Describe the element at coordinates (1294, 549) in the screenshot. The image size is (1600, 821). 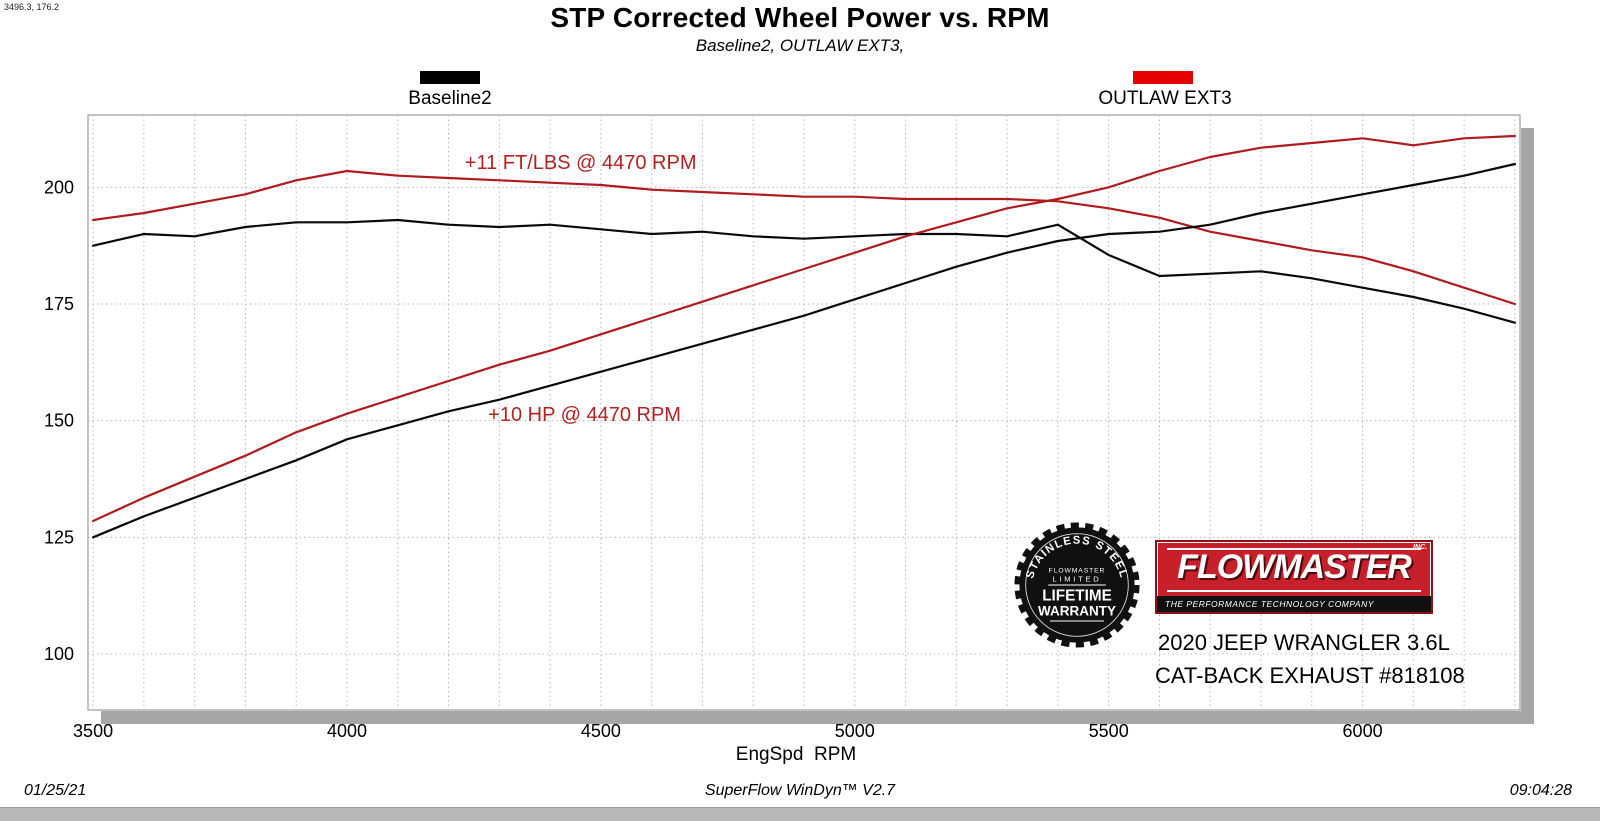
I see `logo-rule-top` at that location.